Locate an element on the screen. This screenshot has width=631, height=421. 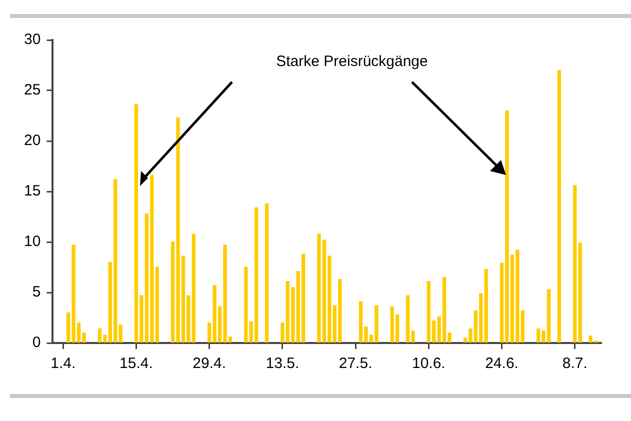
y-tick-label: 15 is located at coordinates (32, 191).